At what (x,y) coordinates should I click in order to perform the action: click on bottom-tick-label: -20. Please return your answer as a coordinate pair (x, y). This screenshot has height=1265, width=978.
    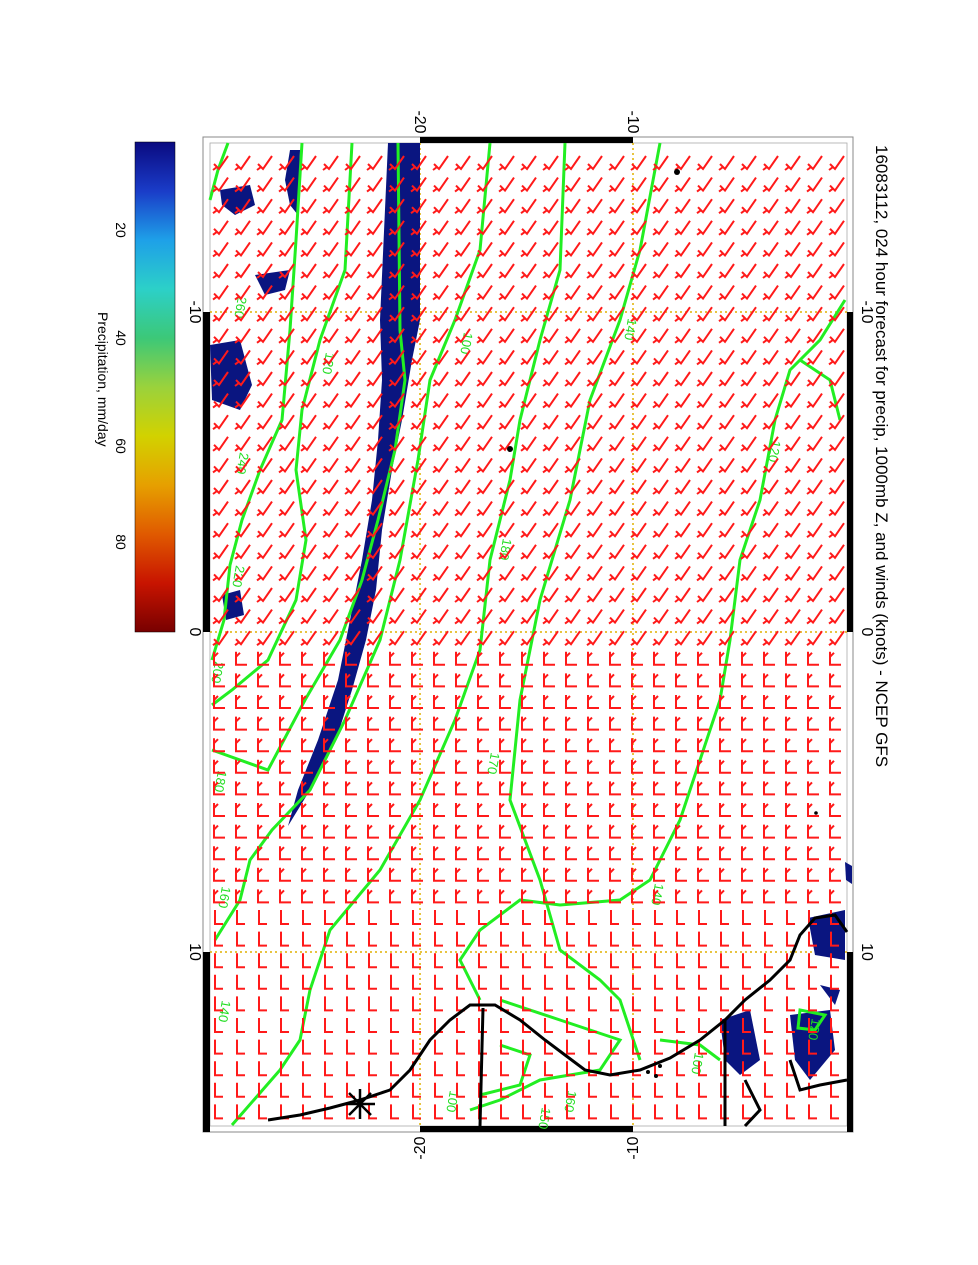
    Looking at the image, I should click on (420, 1147).